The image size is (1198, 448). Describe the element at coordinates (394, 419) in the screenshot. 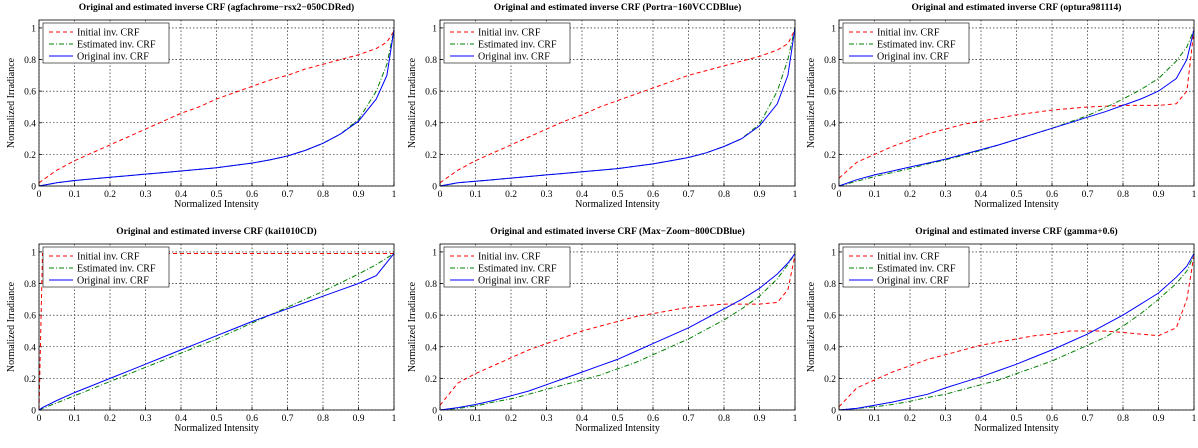

I see `x-tick-label: 1` at that location.